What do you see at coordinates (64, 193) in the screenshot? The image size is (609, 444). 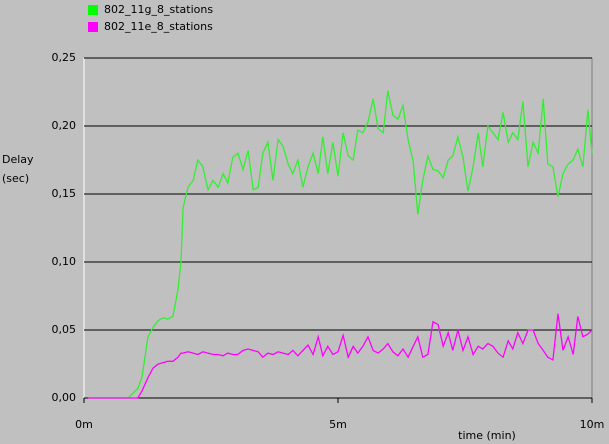 I see `y-tick-label: 0,15` at bounding box center [64, 193].